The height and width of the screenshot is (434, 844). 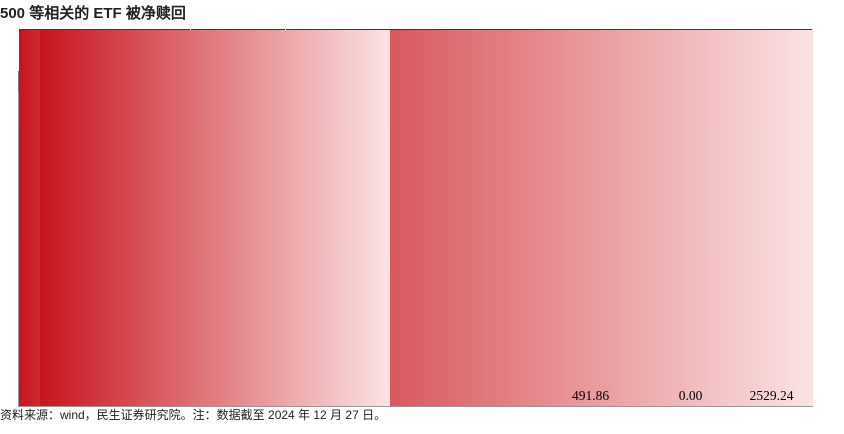 I want to click on cell: 0.00, so click(x=691, y=396).